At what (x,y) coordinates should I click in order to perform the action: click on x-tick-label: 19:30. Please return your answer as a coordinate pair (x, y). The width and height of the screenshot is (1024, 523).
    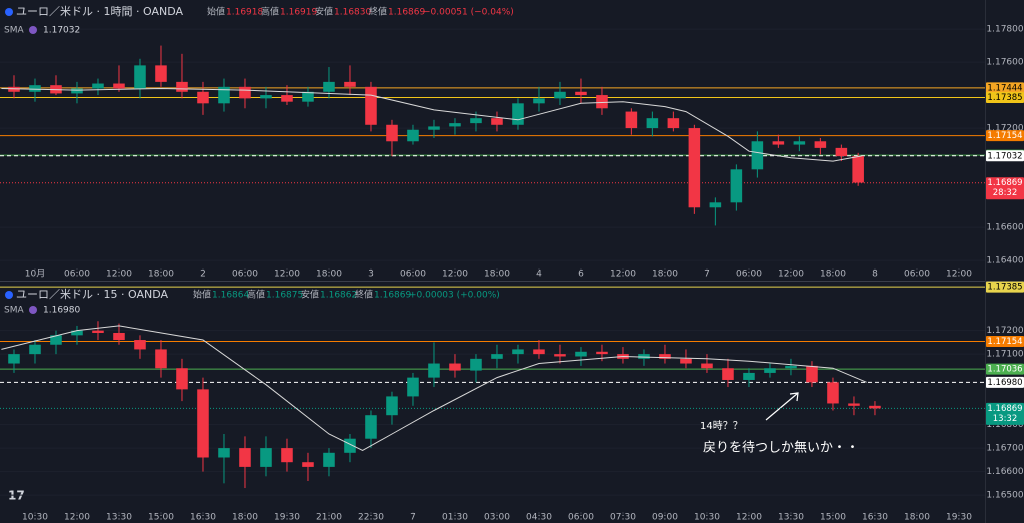
    Looking at the image, I should click on (287, 518).